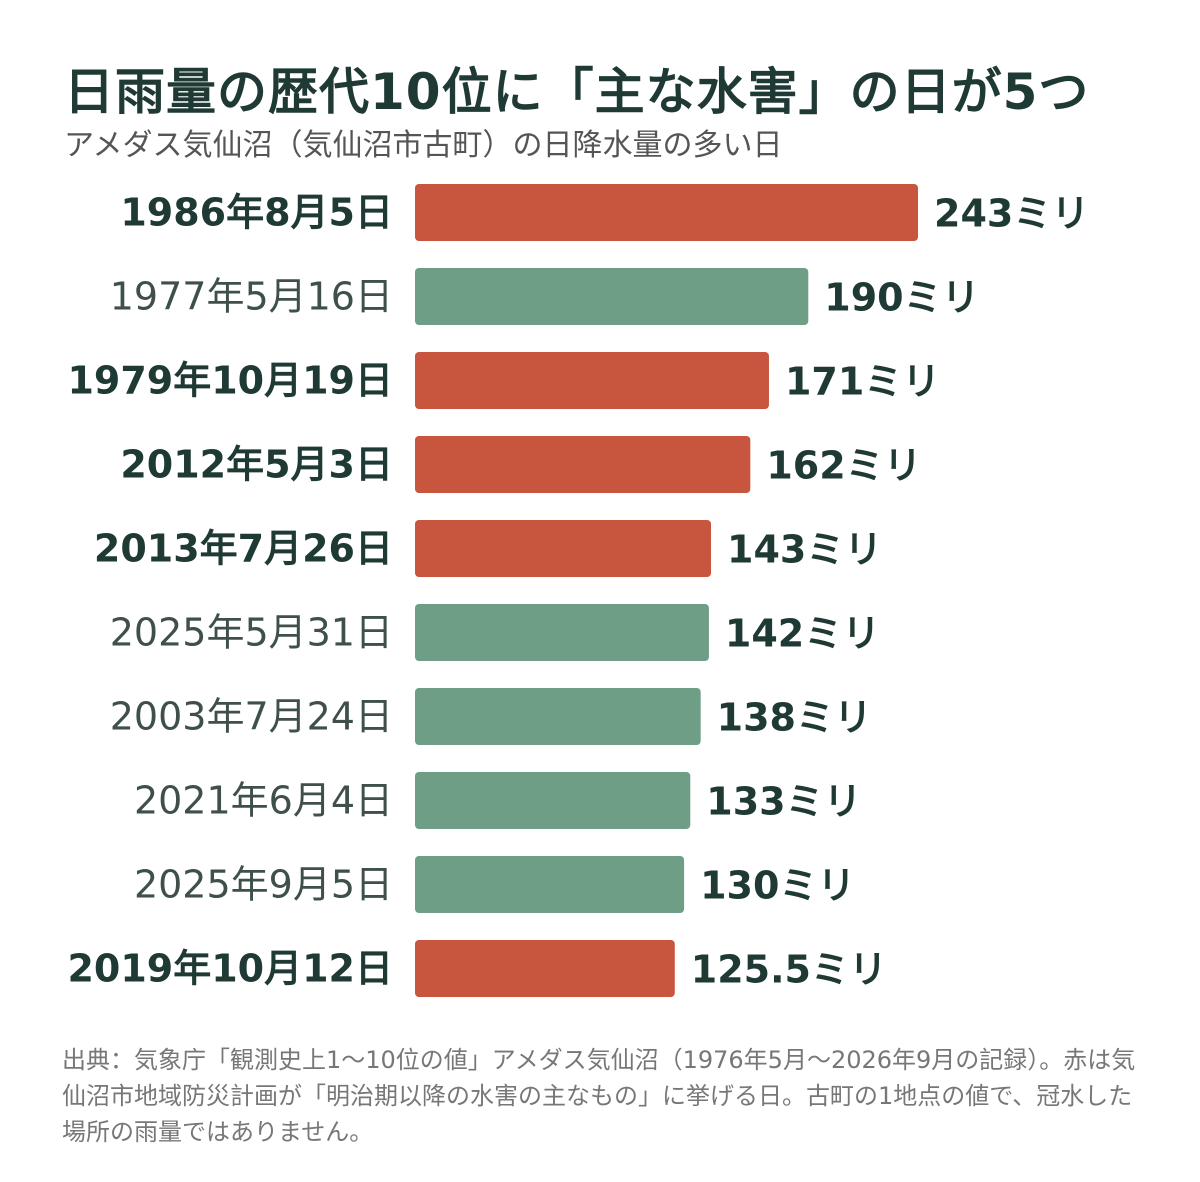  What do you see at coordinates (251, 717) in the screenshot?
I see `category-label: 2003年7月24日` at bounding box center [251, 717].